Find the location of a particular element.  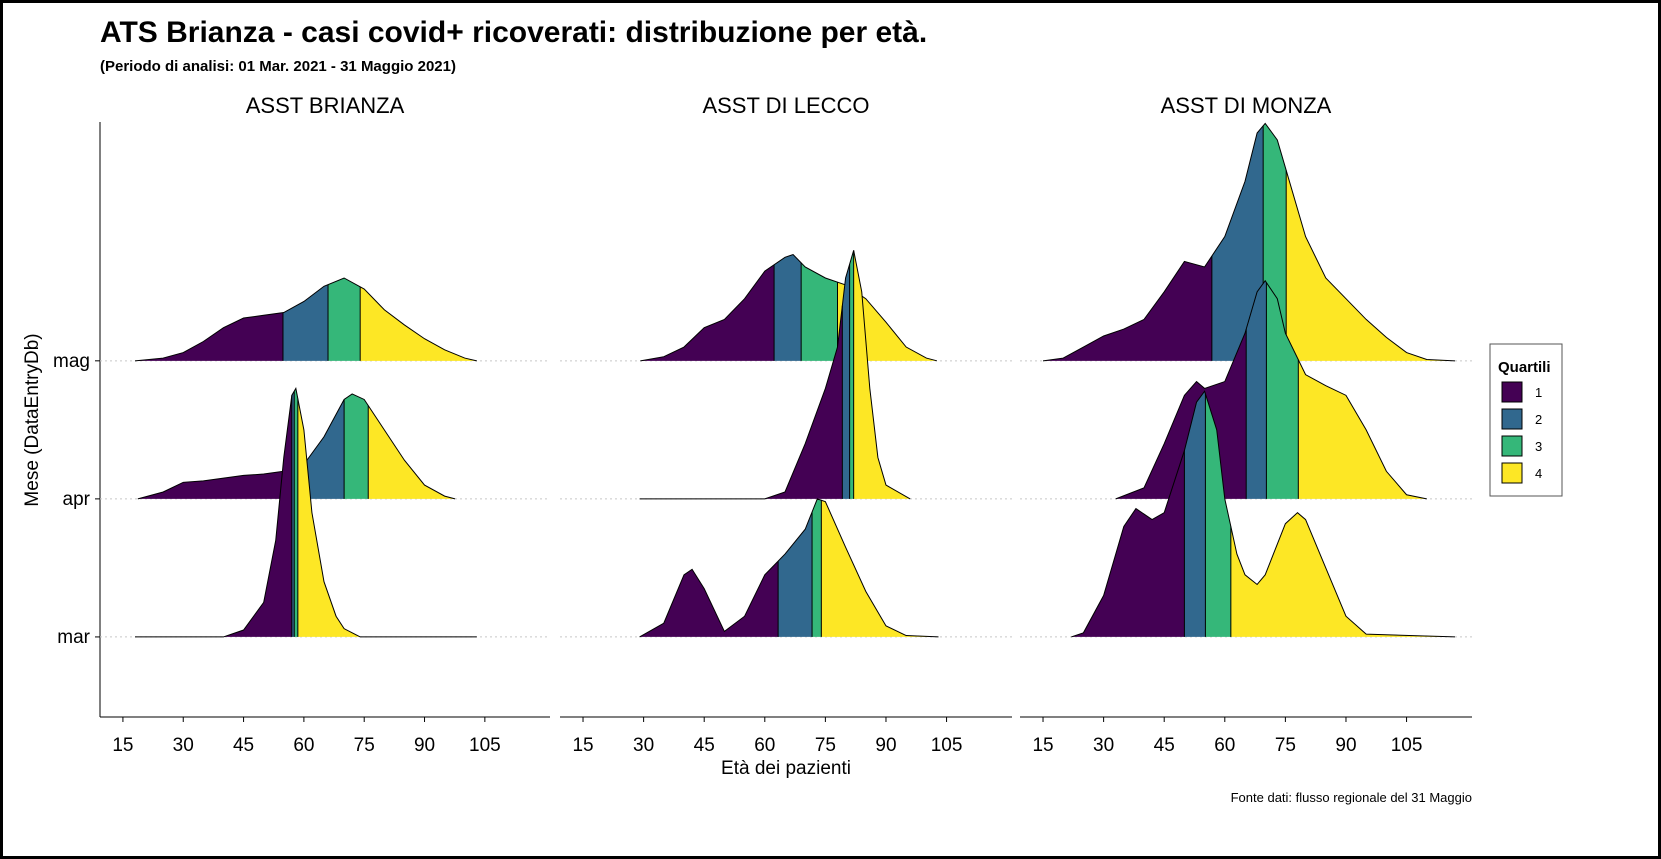

legend-label: 2 is located at coordinates (1538, 419).